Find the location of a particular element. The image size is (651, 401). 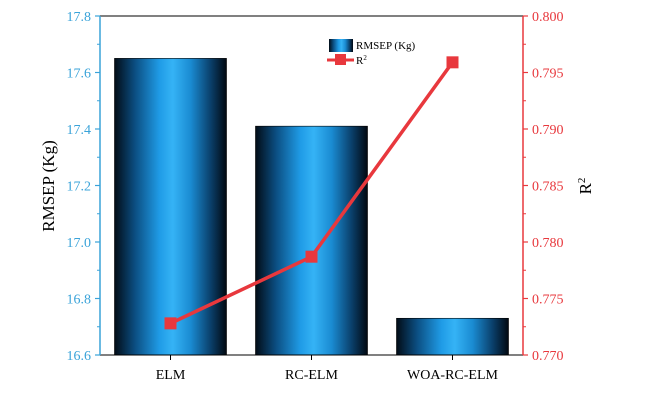

bar-woa-rc-elm is located at coordinates (452, 336).